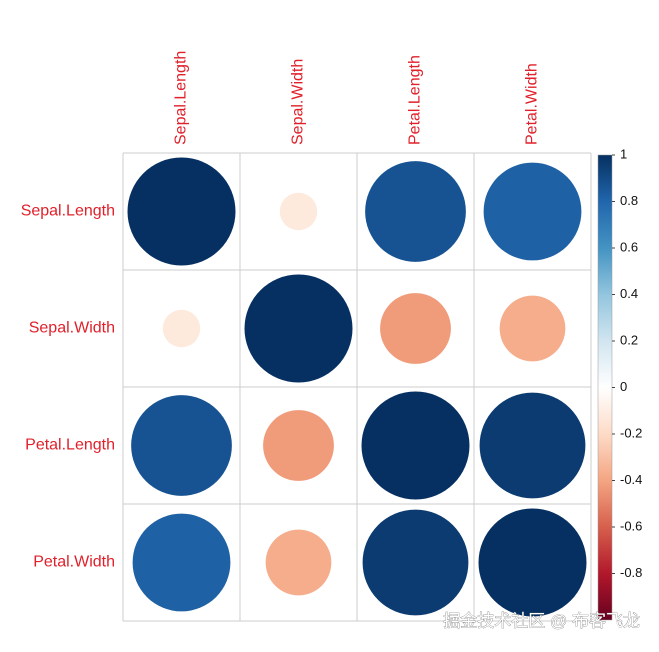 The height and width of the screenshot is (652, 659). Describe the element at coordinates (623, 153) in the screenshot. I see `color-tick-label: 1` at that location.